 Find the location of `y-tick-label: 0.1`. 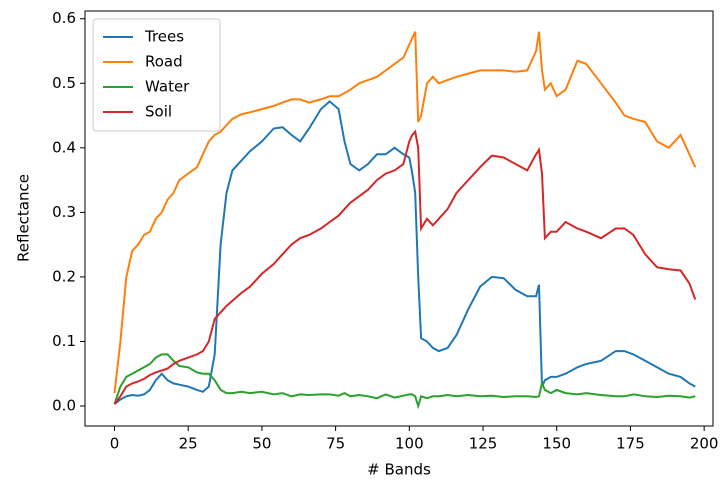

y-tick-label: 0.1 is located at coordinates (64, 341).